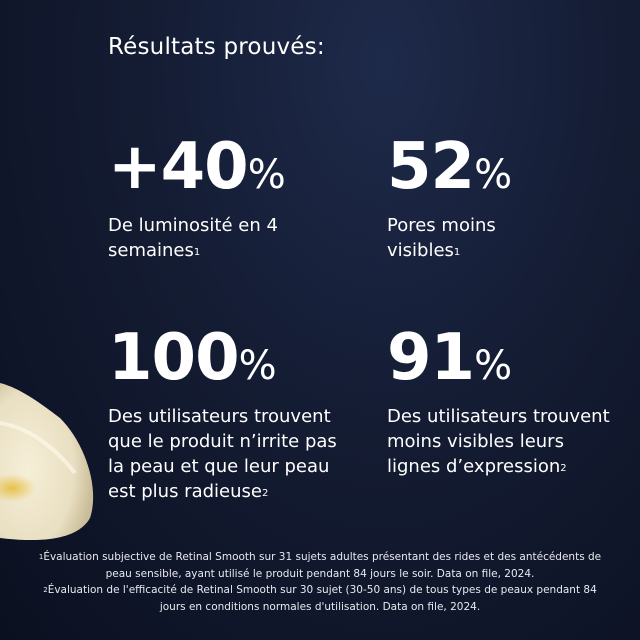 This screenshot has width=640, height=640. I want to click on stat-value: 100%, so click(192, 358).